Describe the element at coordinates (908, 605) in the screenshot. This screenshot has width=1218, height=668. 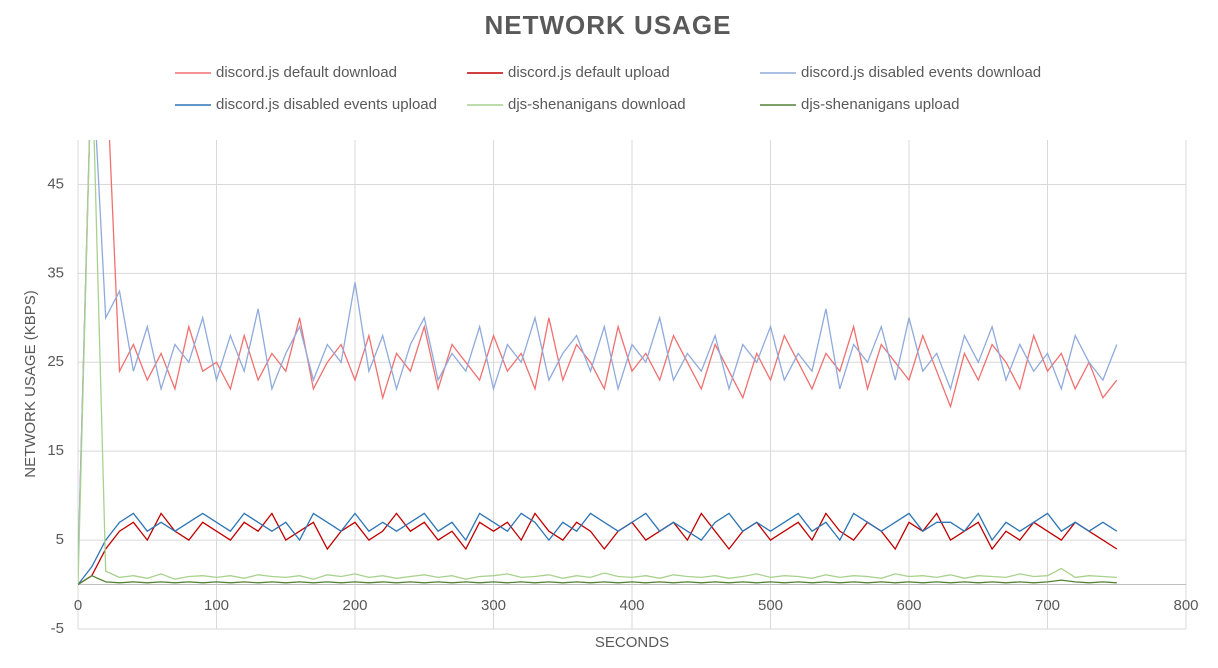
I see `x-tick-label: 600` at that location.